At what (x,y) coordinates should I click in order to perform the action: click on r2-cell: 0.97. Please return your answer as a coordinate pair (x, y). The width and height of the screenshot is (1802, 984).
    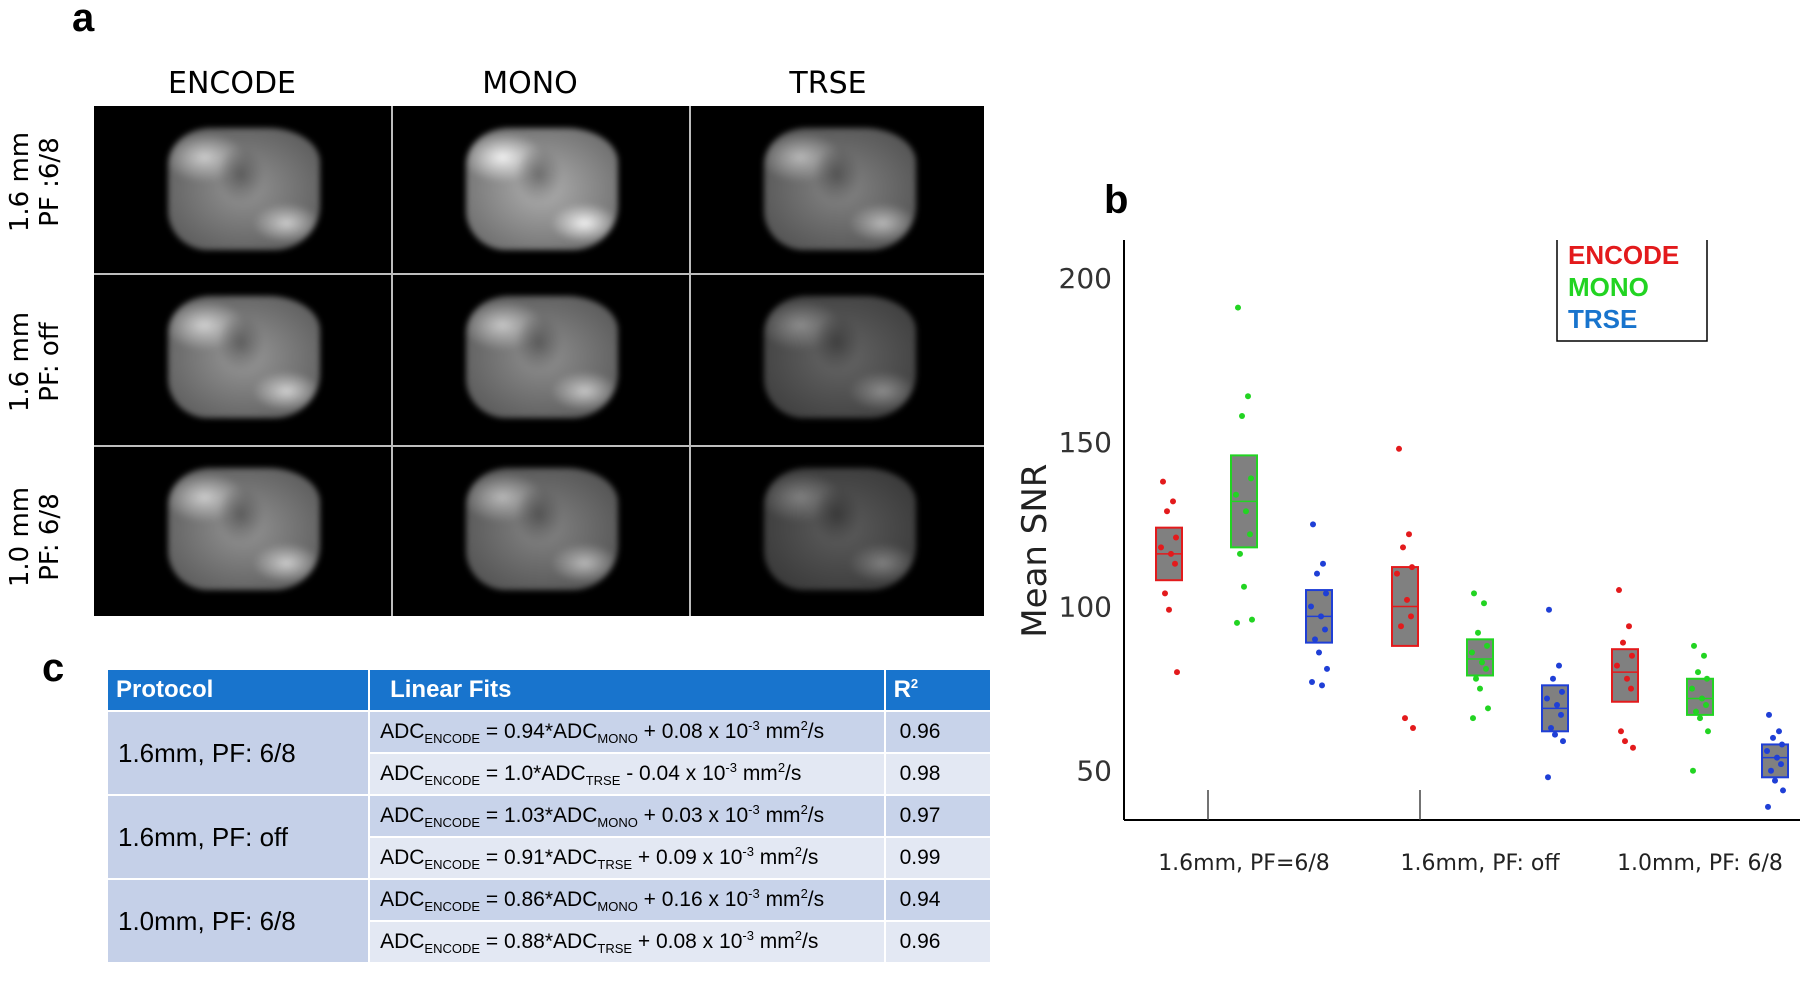
    Looking at the image, I should click on (937, 816).